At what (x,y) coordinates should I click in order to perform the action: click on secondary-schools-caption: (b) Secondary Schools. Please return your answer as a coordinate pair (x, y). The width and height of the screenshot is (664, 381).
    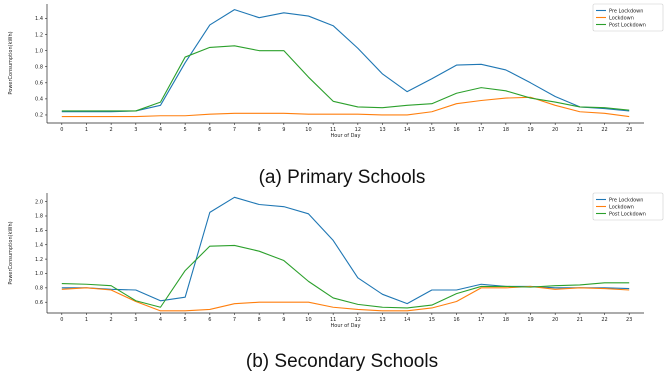
    Looking at the image, I should click on (342, 361).